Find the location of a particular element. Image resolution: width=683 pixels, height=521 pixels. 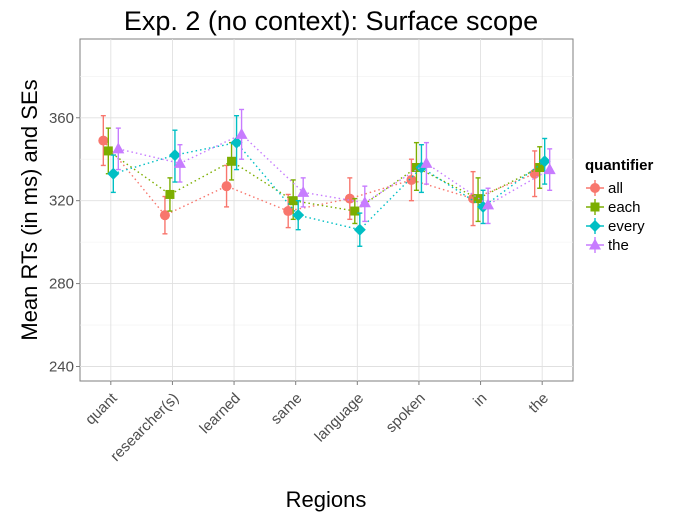

series-the is located at coordinates (334, 166).